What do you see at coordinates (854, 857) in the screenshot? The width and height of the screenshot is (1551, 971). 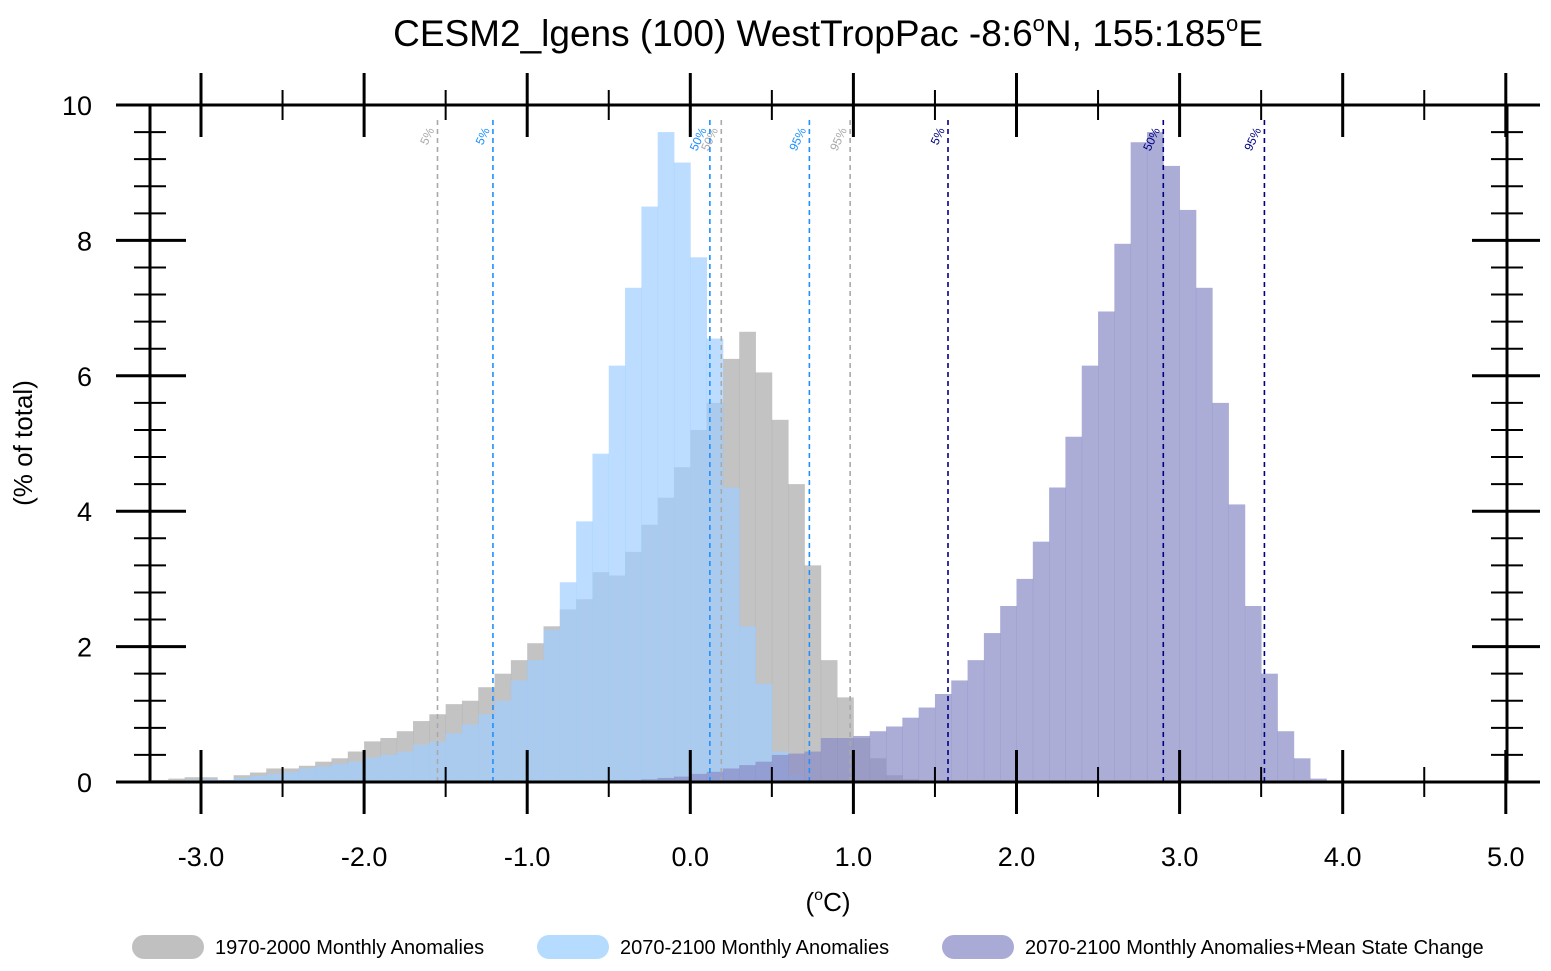 I see `x-tick-label: 1.0` at bounding box center [854, 857].